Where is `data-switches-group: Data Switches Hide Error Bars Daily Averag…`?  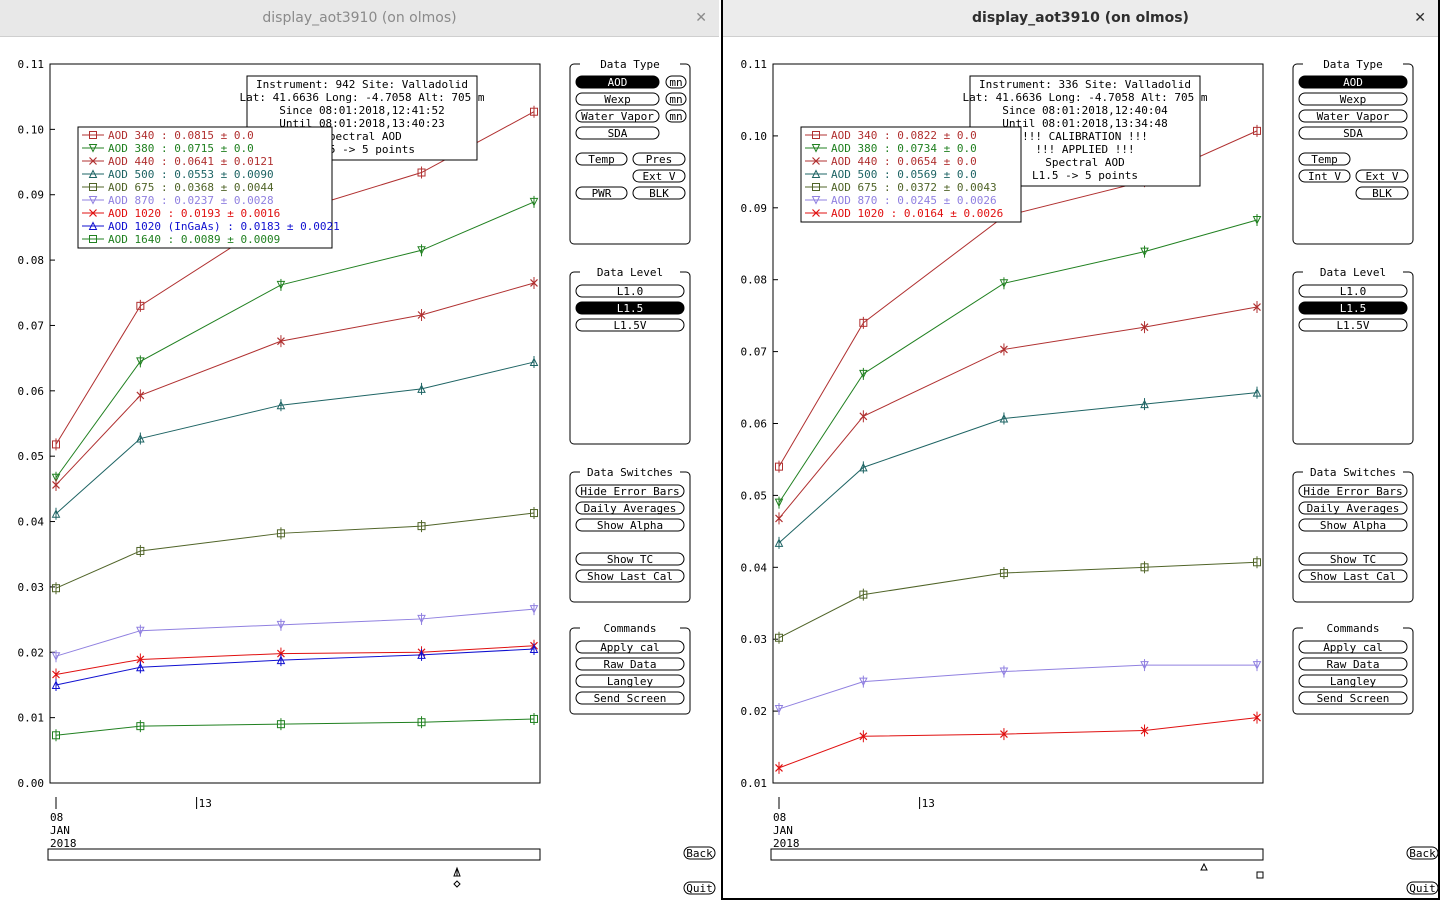
data-switches-group: Data Switches Hide Error Bars Daily Averag… is located at coordinates (1353, 534).